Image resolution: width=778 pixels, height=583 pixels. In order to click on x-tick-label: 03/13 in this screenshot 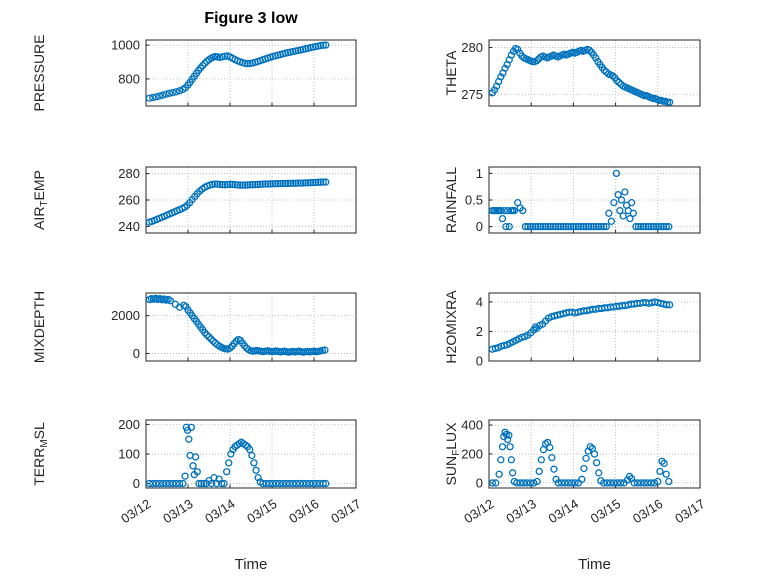, I will do `click(177, 511)`.